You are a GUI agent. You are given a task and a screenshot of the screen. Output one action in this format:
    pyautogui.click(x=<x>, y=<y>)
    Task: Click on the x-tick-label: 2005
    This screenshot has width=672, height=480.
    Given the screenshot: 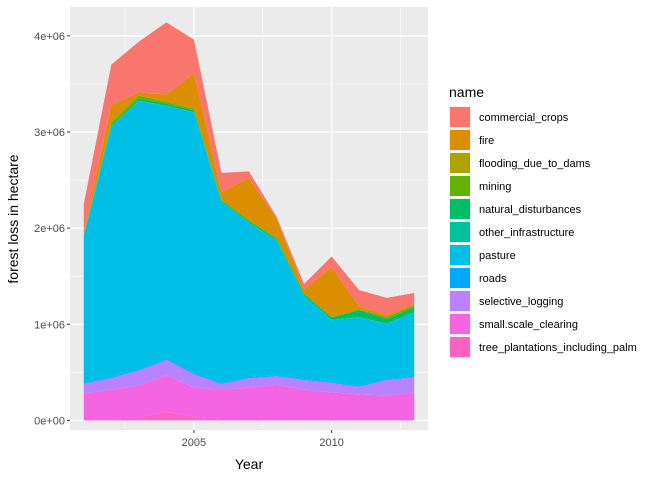 What is the action you would take?
    pyautogui.click(x=194, y=443)
    